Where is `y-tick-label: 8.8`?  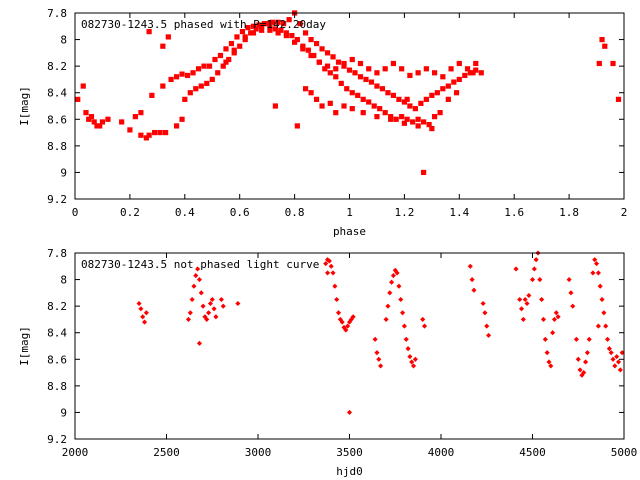 y-tick-label: 8.8 is located at coordinates (57, 386).